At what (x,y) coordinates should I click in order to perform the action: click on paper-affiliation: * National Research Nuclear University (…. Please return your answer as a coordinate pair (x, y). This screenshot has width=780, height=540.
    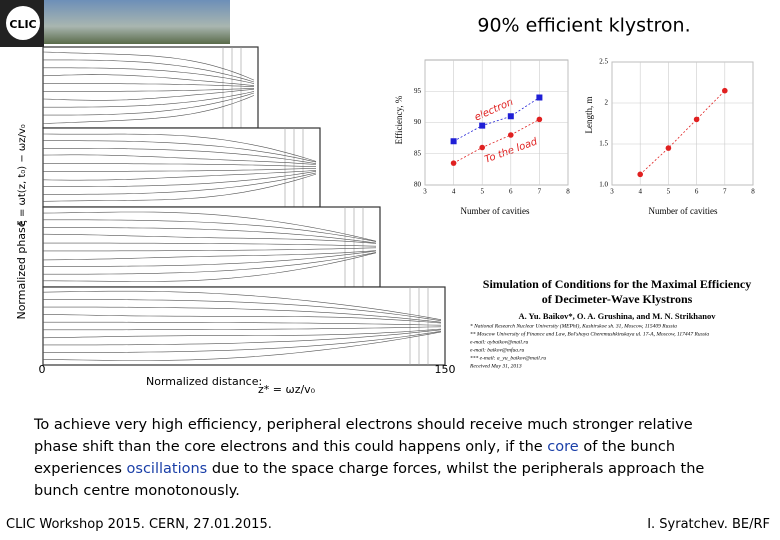
    Looking at the image, I should click on (573, 325).